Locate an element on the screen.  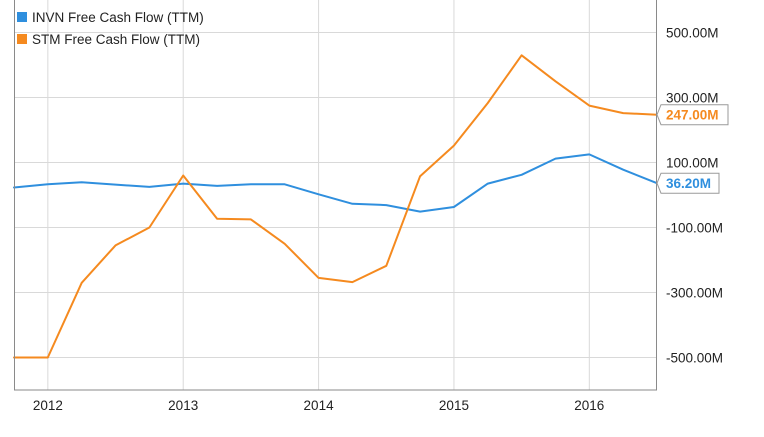
x-tick-label: 2013 is located at coordinates (183, 405).